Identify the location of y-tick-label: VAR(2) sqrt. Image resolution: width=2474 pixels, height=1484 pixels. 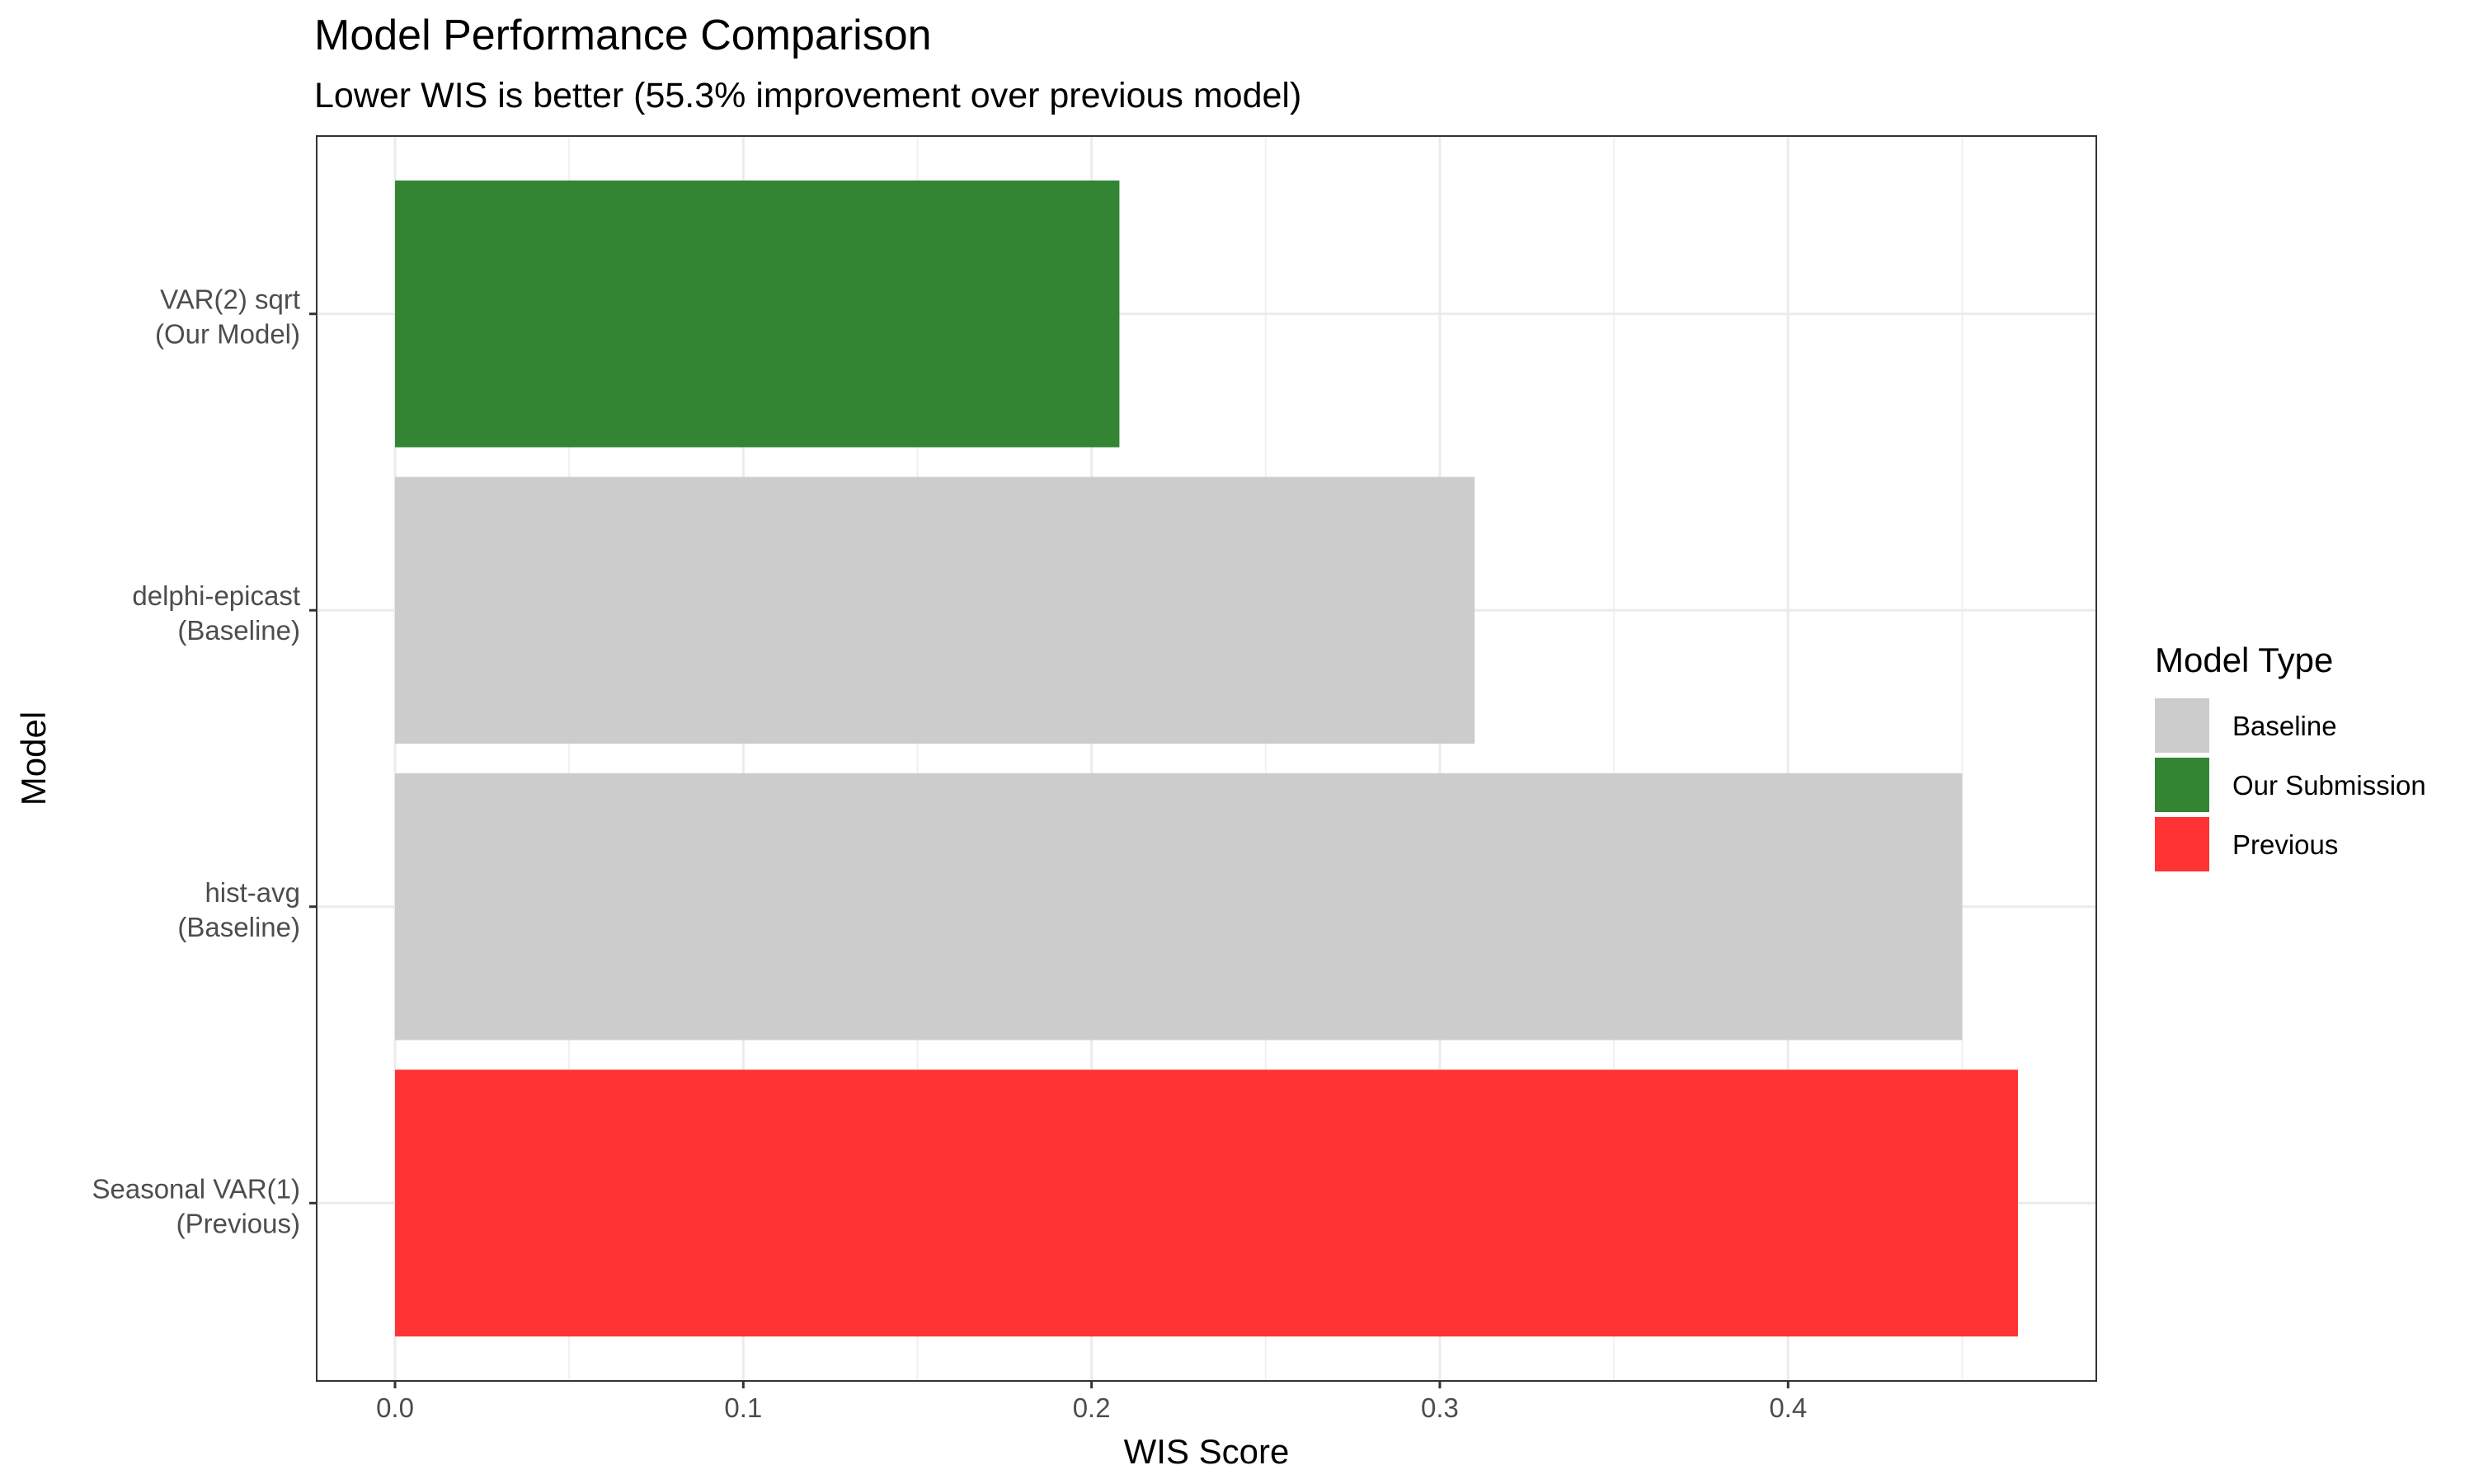
(230, 299).